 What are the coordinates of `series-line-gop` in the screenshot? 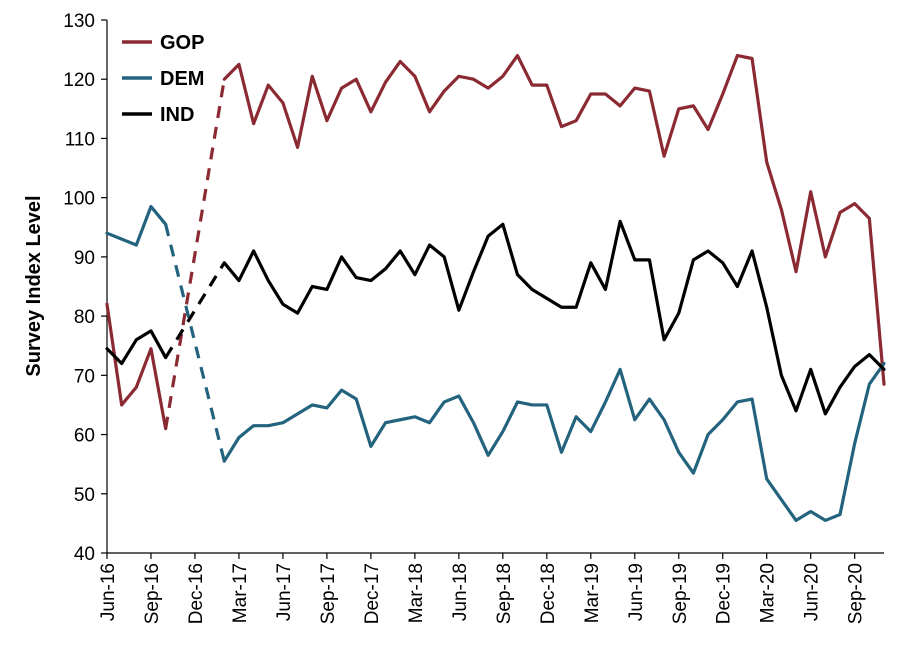 It's located at (136, 366).